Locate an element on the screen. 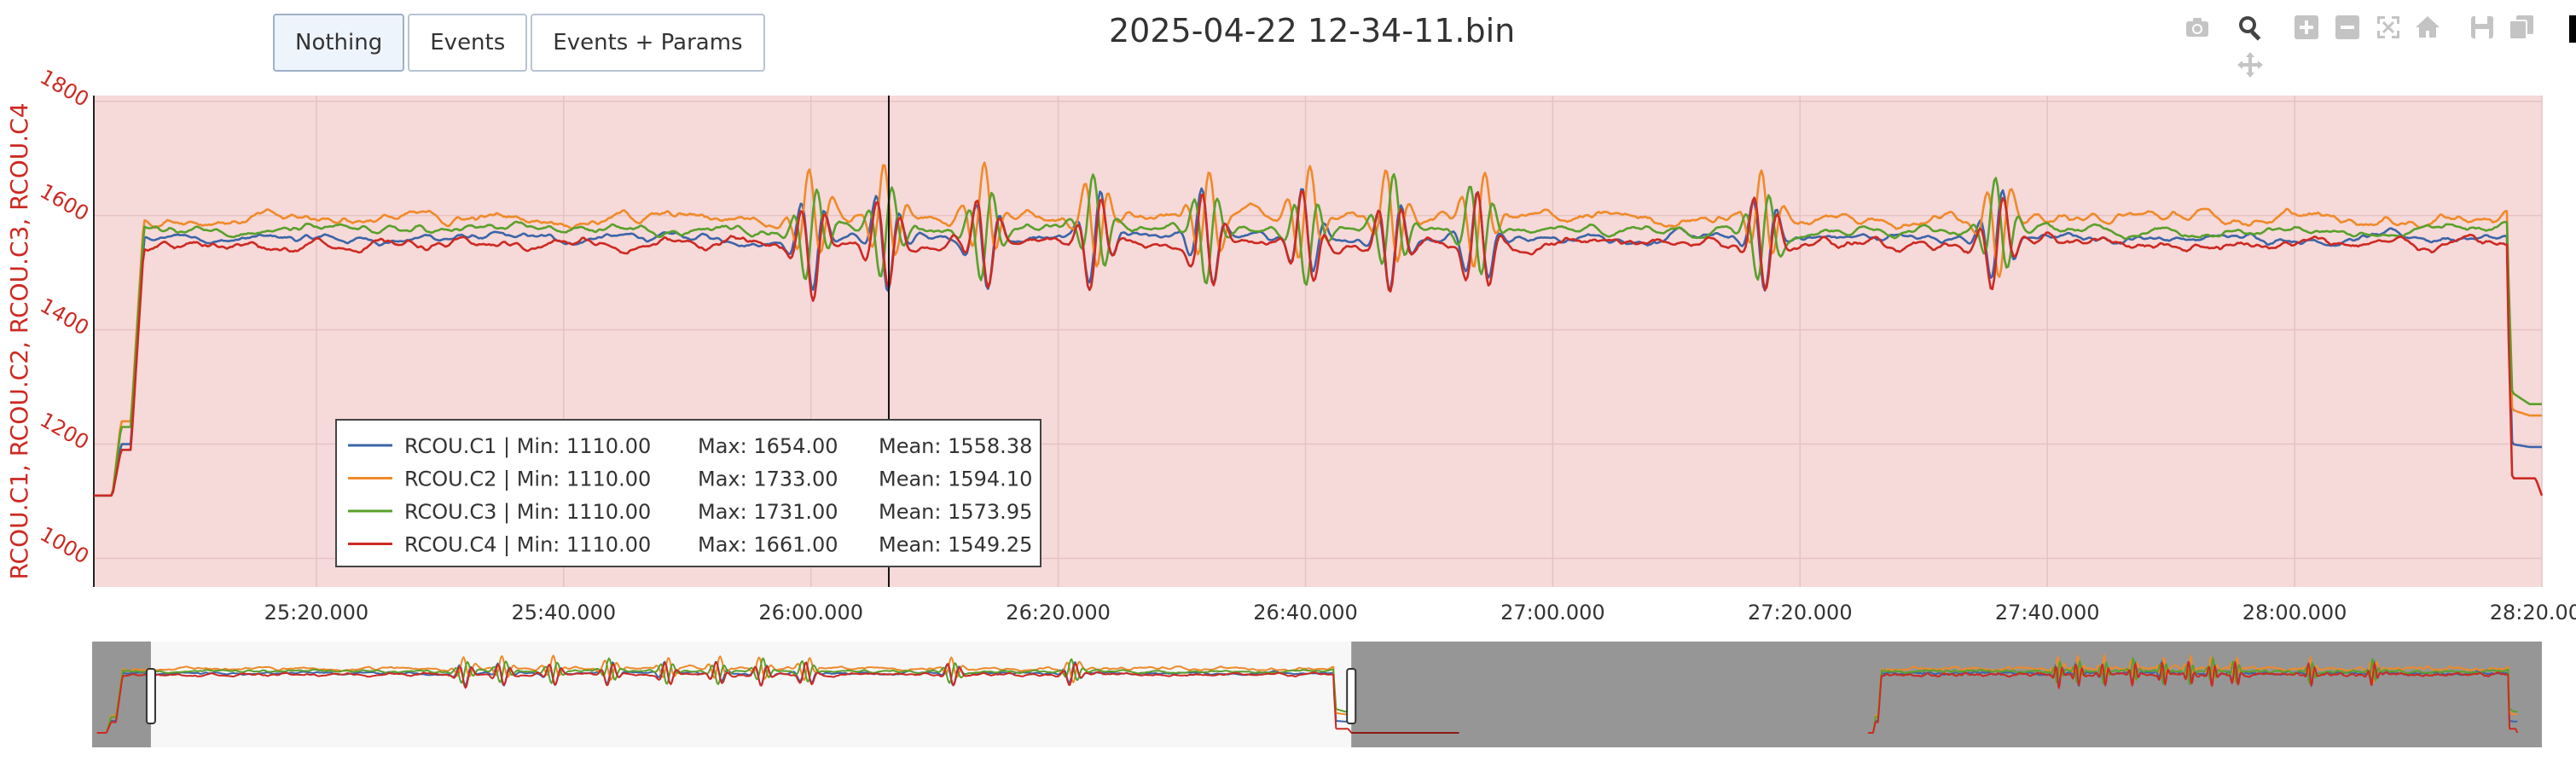  y-tick-label: 1600 is located at coordinates (64, 202).